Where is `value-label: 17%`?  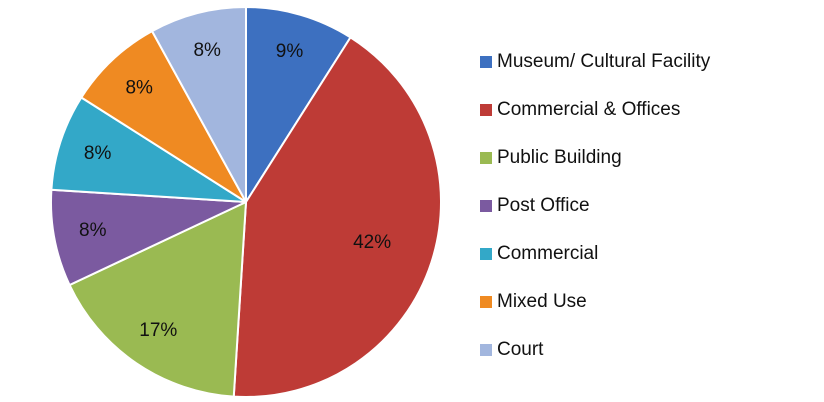
value-label: 17% is located at coordinates (158, 330).